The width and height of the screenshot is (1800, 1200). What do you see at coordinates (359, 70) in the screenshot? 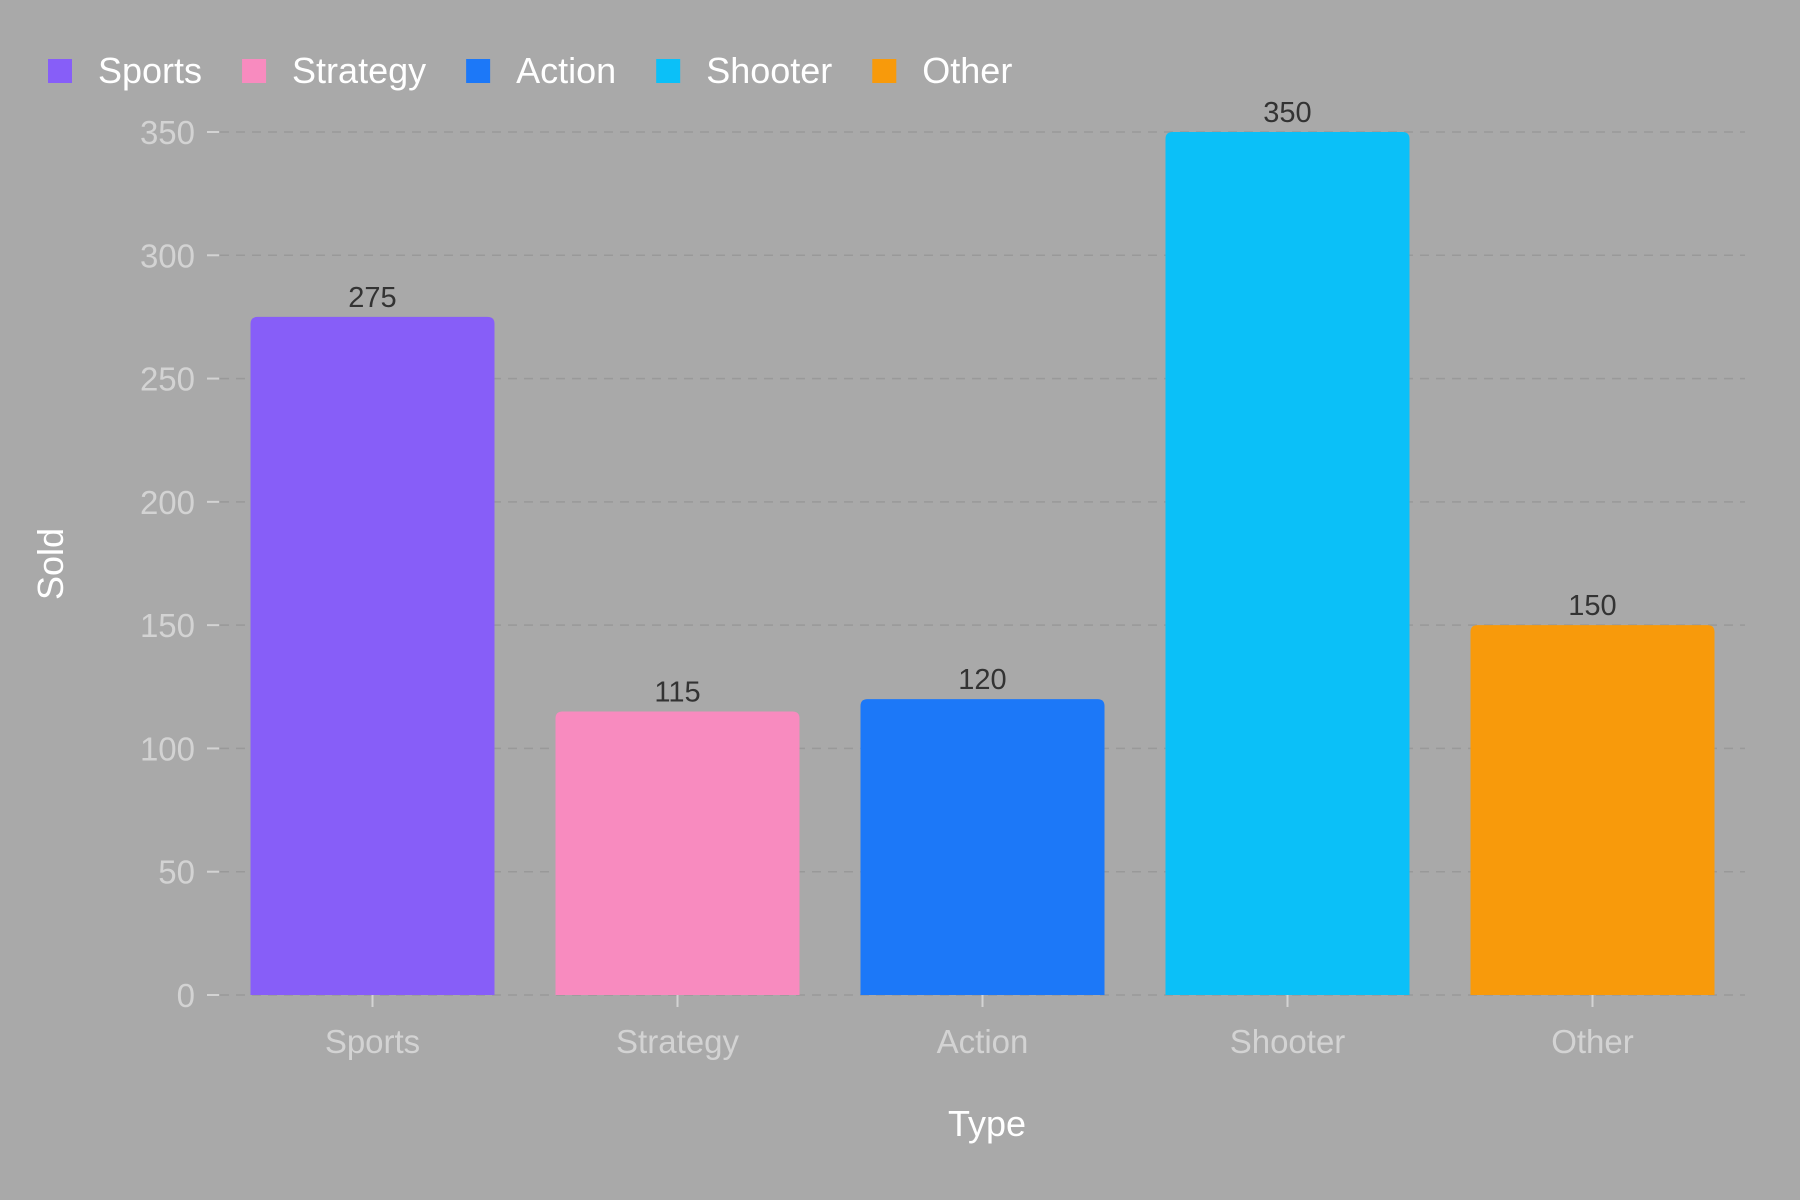
I see `legend-label: Strategy` at bounding box center [359, 70].